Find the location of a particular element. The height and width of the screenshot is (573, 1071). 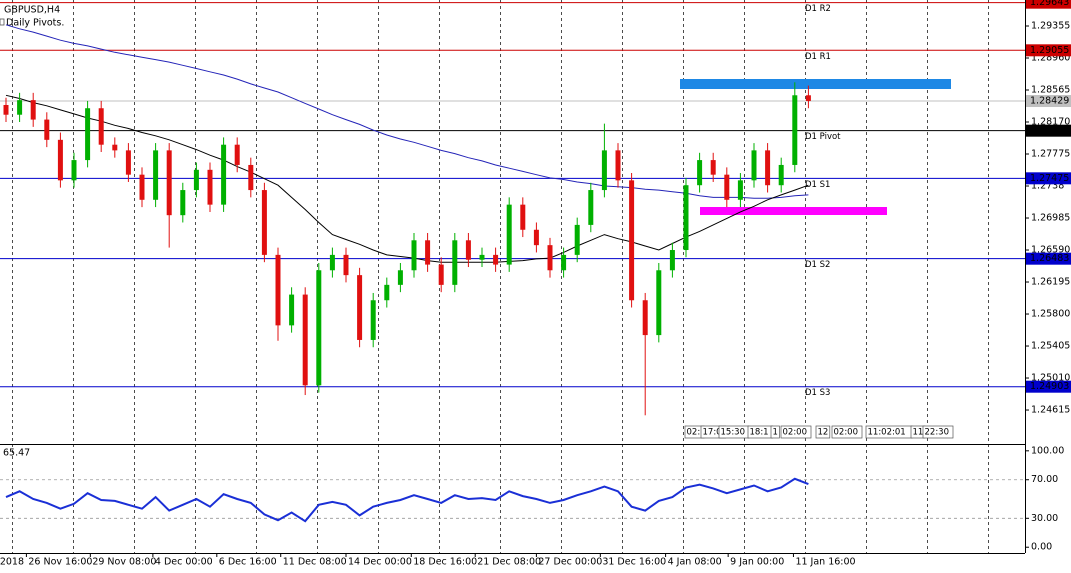

indicator-icon is located at coordinates (2, 22).